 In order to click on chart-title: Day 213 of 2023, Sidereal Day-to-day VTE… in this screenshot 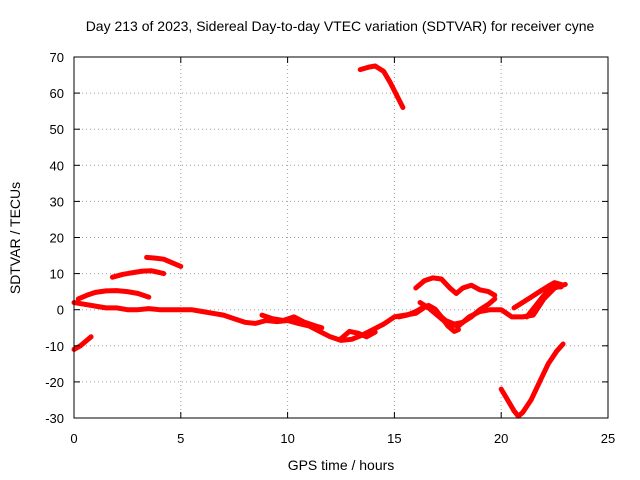, I will do `click(340, 26)`.